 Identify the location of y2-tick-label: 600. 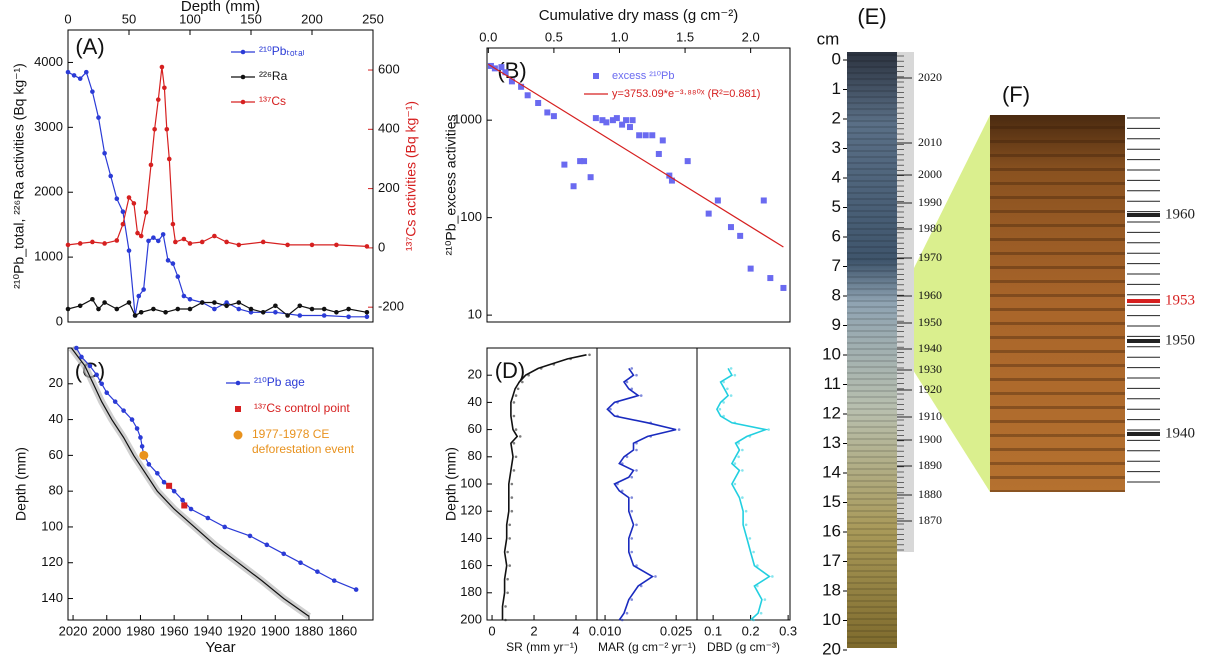
(389, 68).